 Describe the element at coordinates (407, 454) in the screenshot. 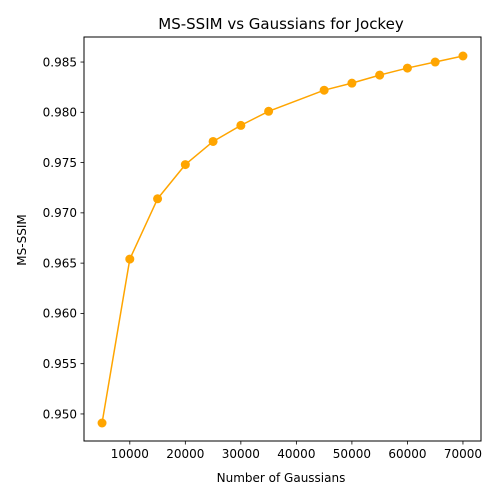

I see `x-tick-label: 60000` at that location.